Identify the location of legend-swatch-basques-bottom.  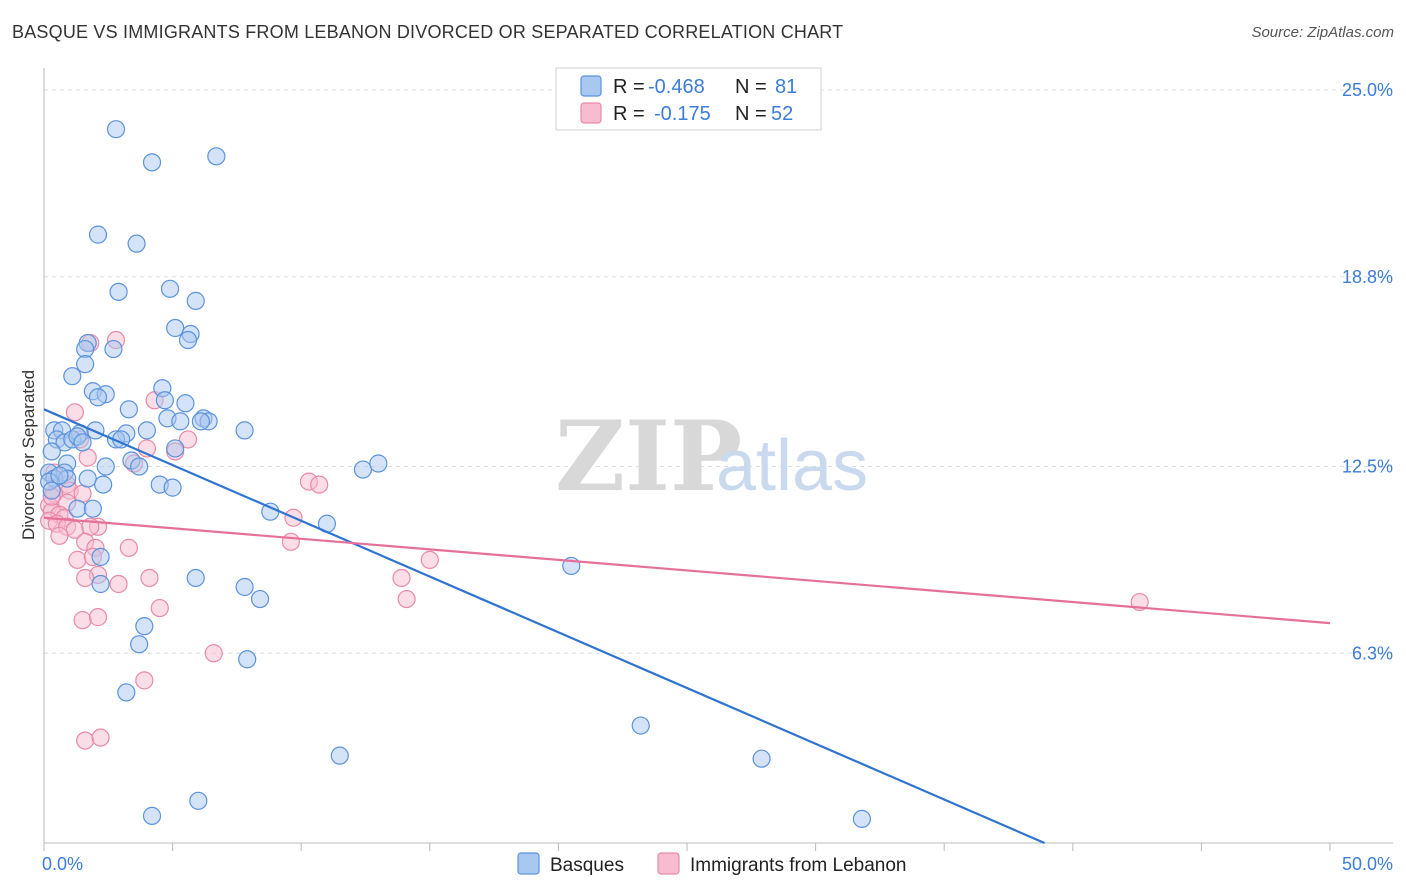
(528, 863).